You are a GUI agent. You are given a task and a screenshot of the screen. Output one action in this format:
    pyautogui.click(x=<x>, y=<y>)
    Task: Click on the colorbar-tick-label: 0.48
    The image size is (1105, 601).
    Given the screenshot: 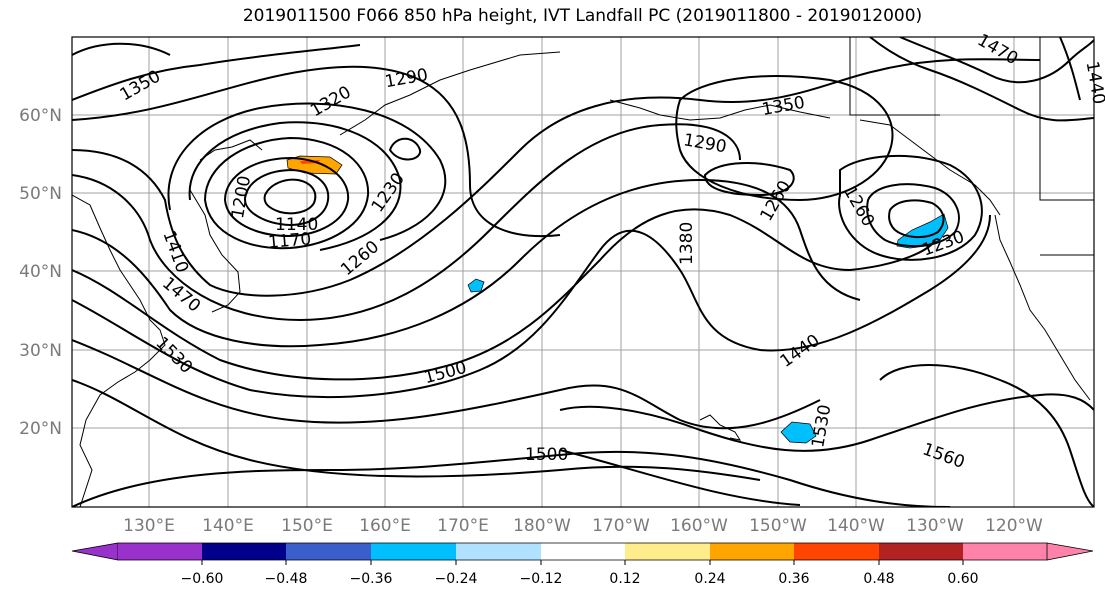 What is the action you would take?
    pyautogui.click(x=878, y=579)
    